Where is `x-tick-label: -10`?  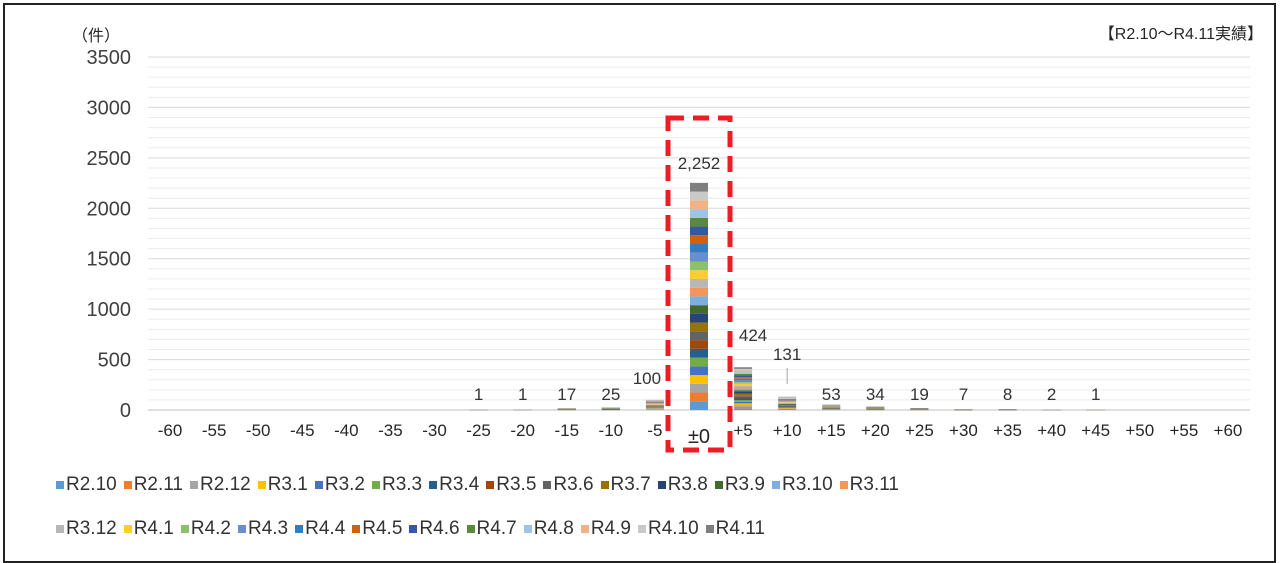 x-tick-label: -10 is located at coordinates (611, 430).